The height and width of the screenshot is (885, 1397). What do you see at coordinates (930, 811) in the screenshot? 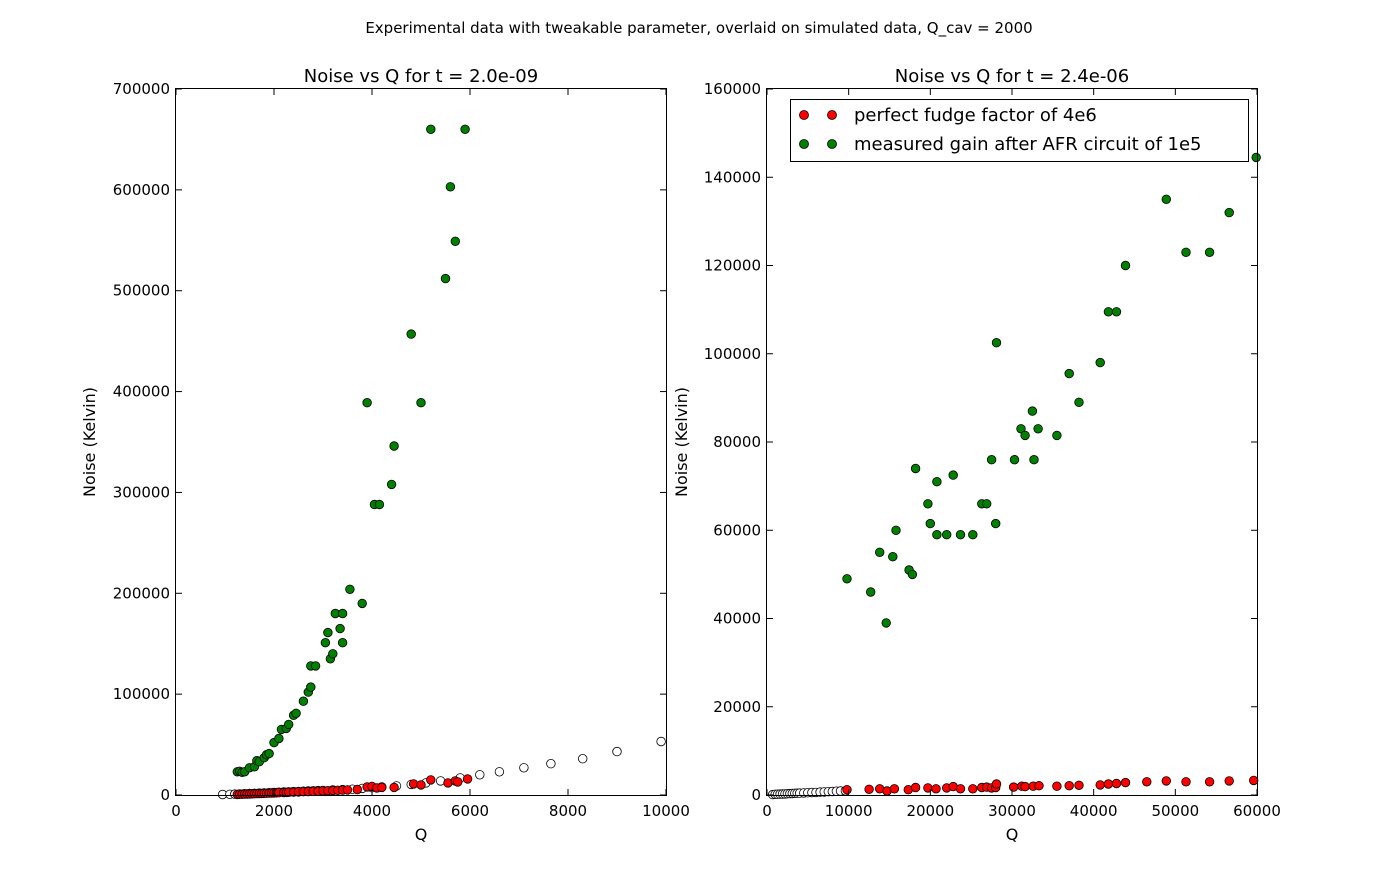
I see `x-tick-label: 20000` at bounding box center [930, 811].